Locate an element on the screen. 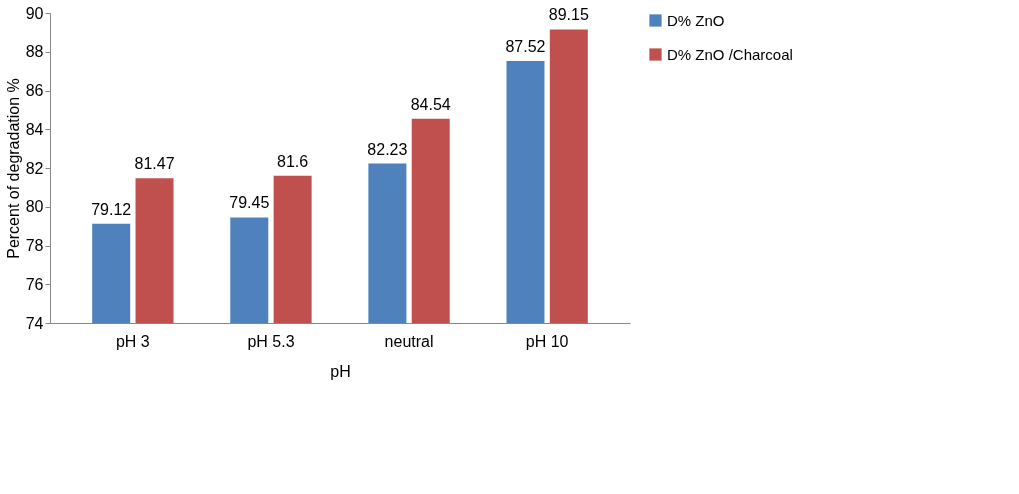 The height and width of the screenshot is (494, 1019). data-label: 89.15 is located at coordinates (568, 15).